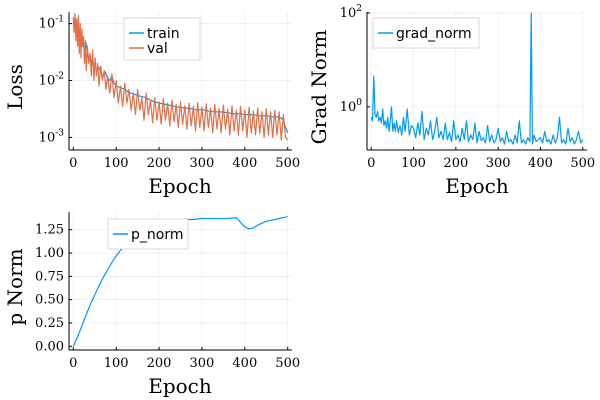 The width and height of the screenshot is (600, 400). What do you see at coordinates (49, 346) in the screenshot?
I see `y-tick-label: 0.00` at bounding box center [49, 346].